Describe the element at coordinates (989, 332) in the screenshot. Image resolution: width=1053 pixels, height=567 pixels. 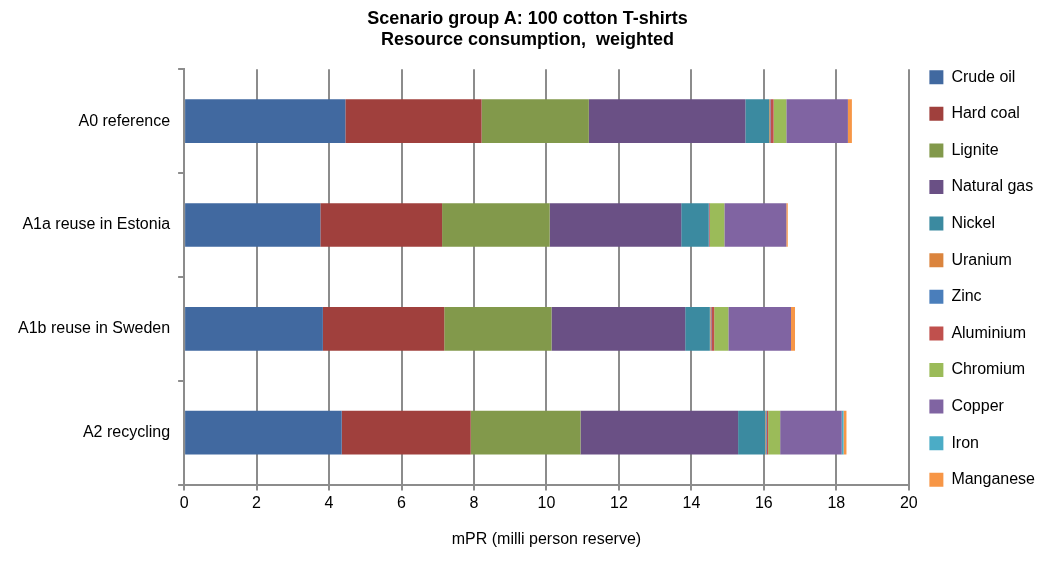
I see `legend-label: Aluminium` at that location.